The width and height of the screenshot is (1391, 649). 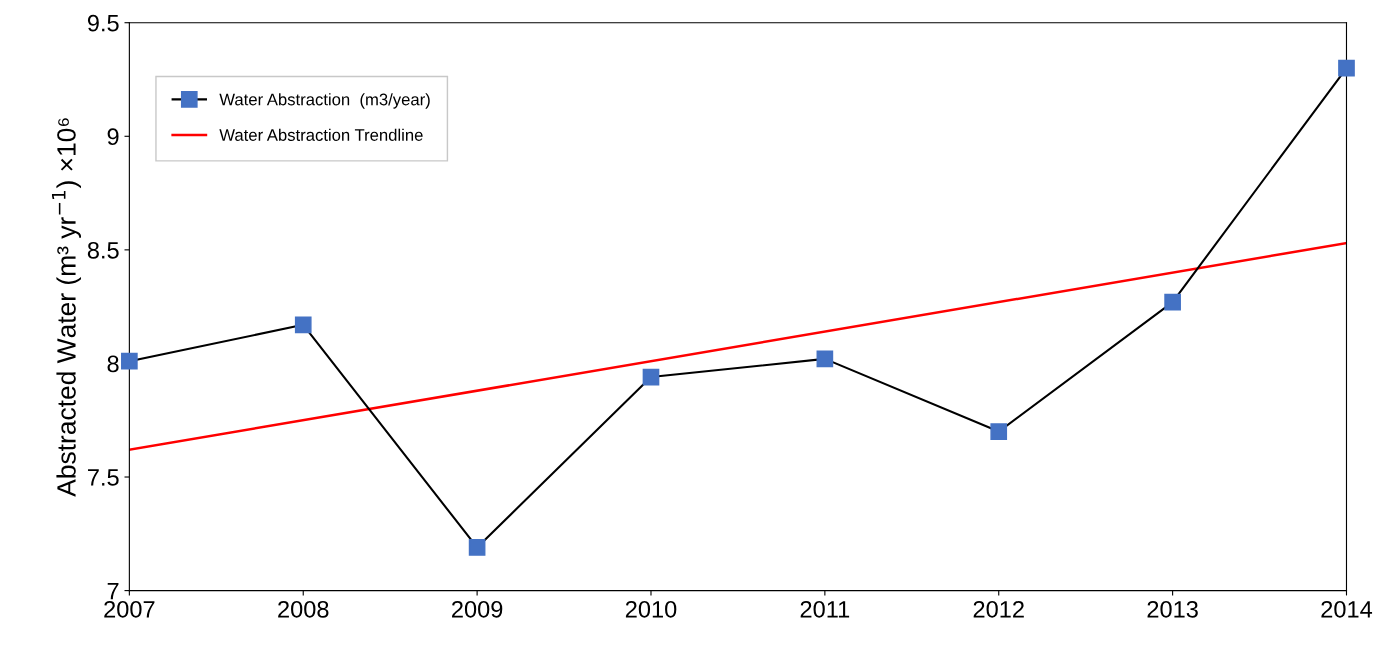 What do you see at coordinates (129, 609) in the screenshot?
I see `x-tick-label: 2007` at bounding box center [129, 609].